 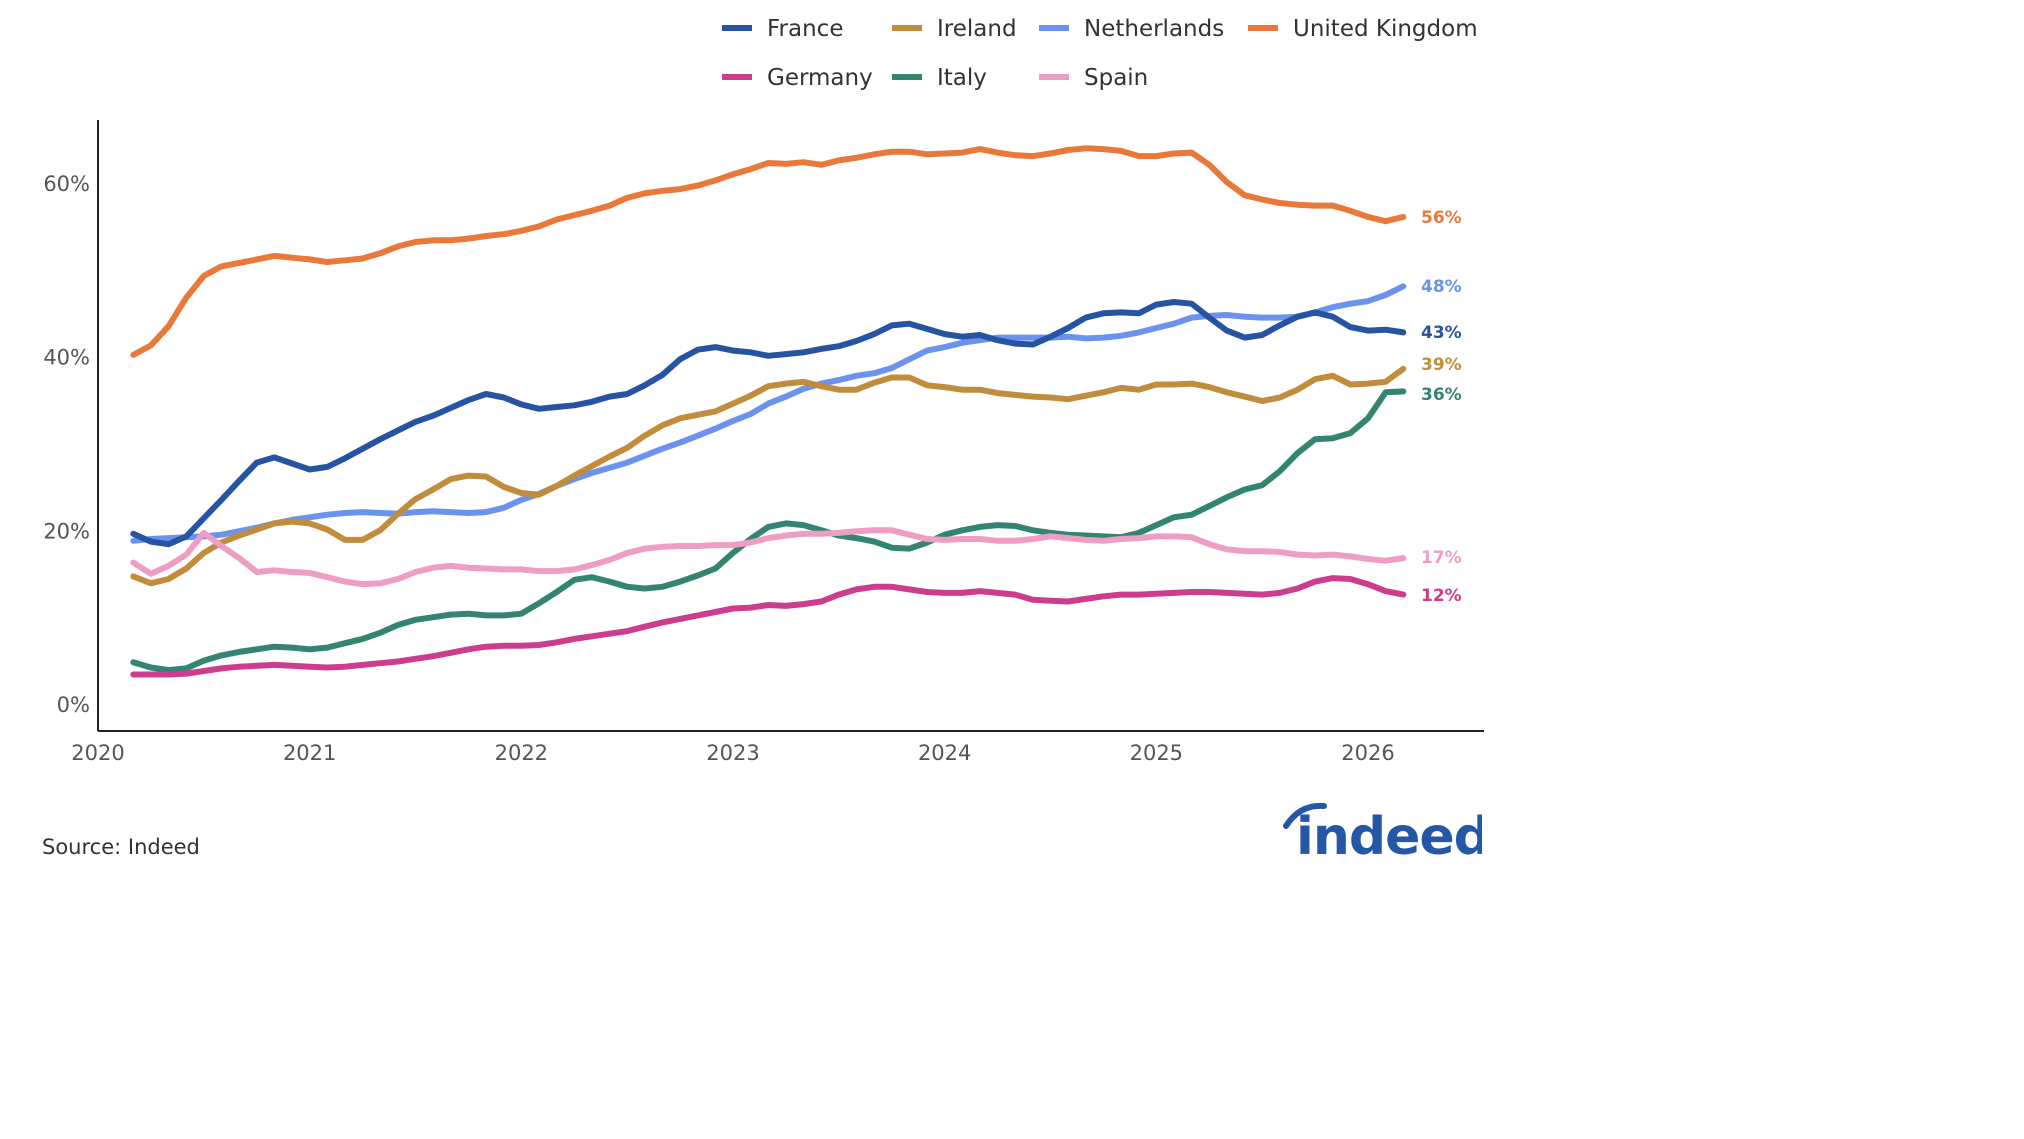 What do you see at coordinates (97, 753) in the screenshot?
I see `x-tick-label: 2020` at bounding box center [97, 753].